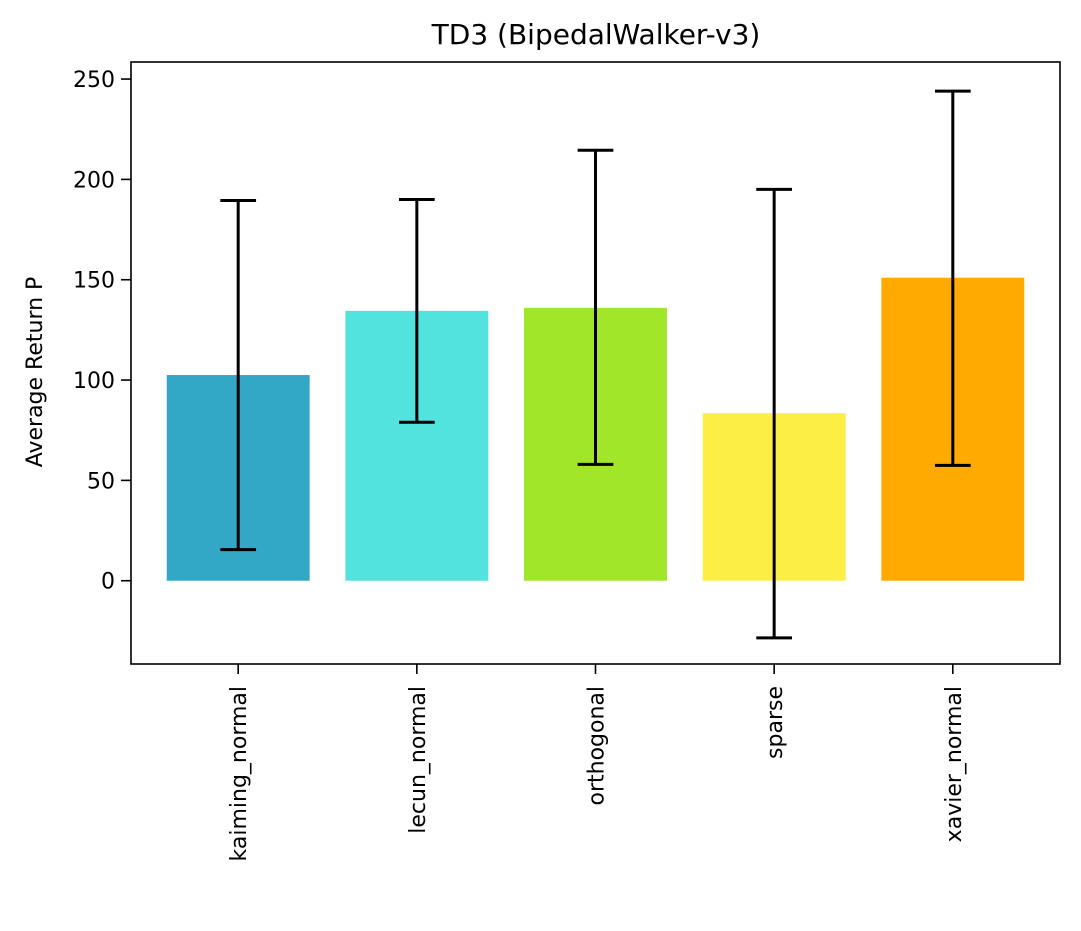  What do you see at coordinates (774, 413) in the screenshot?
I see `error-bar-sparse` at bounding box center [774, 413].